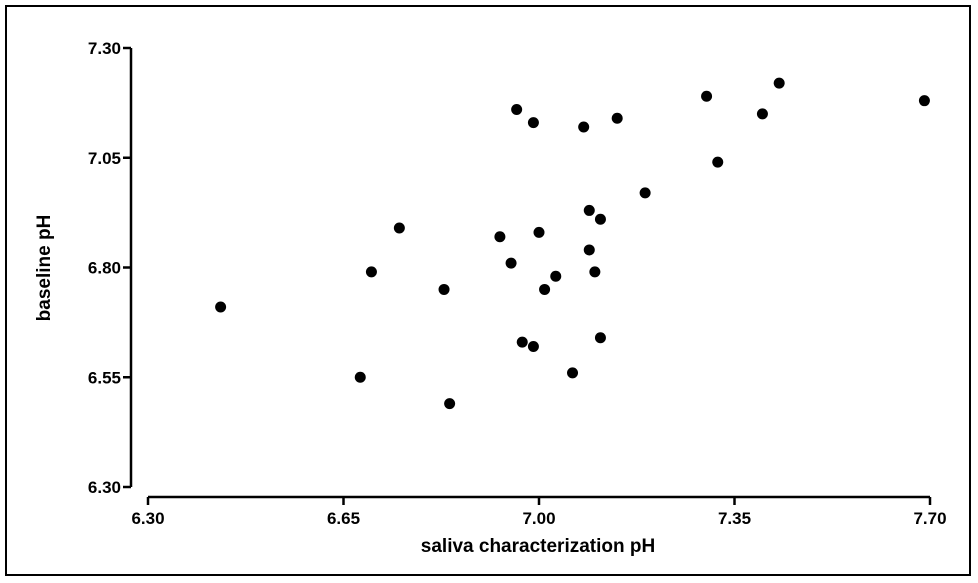 This screenshot has height=583, width=978. I want to click on x-tick-label: 7.70, so click(929, 518).